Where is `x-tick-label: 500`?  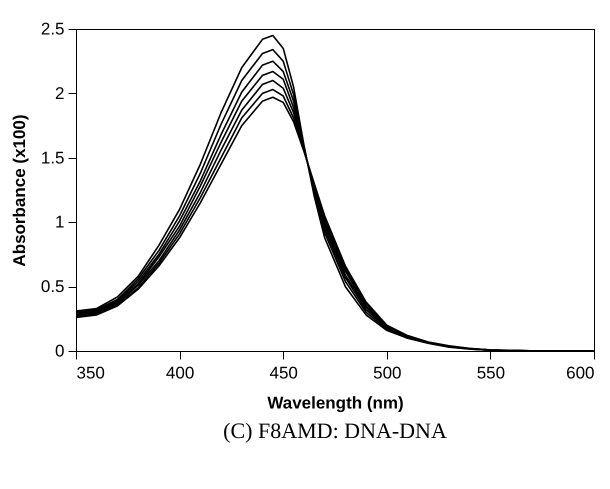
x-tick-label: 500 is located at coordinates (387, 373).